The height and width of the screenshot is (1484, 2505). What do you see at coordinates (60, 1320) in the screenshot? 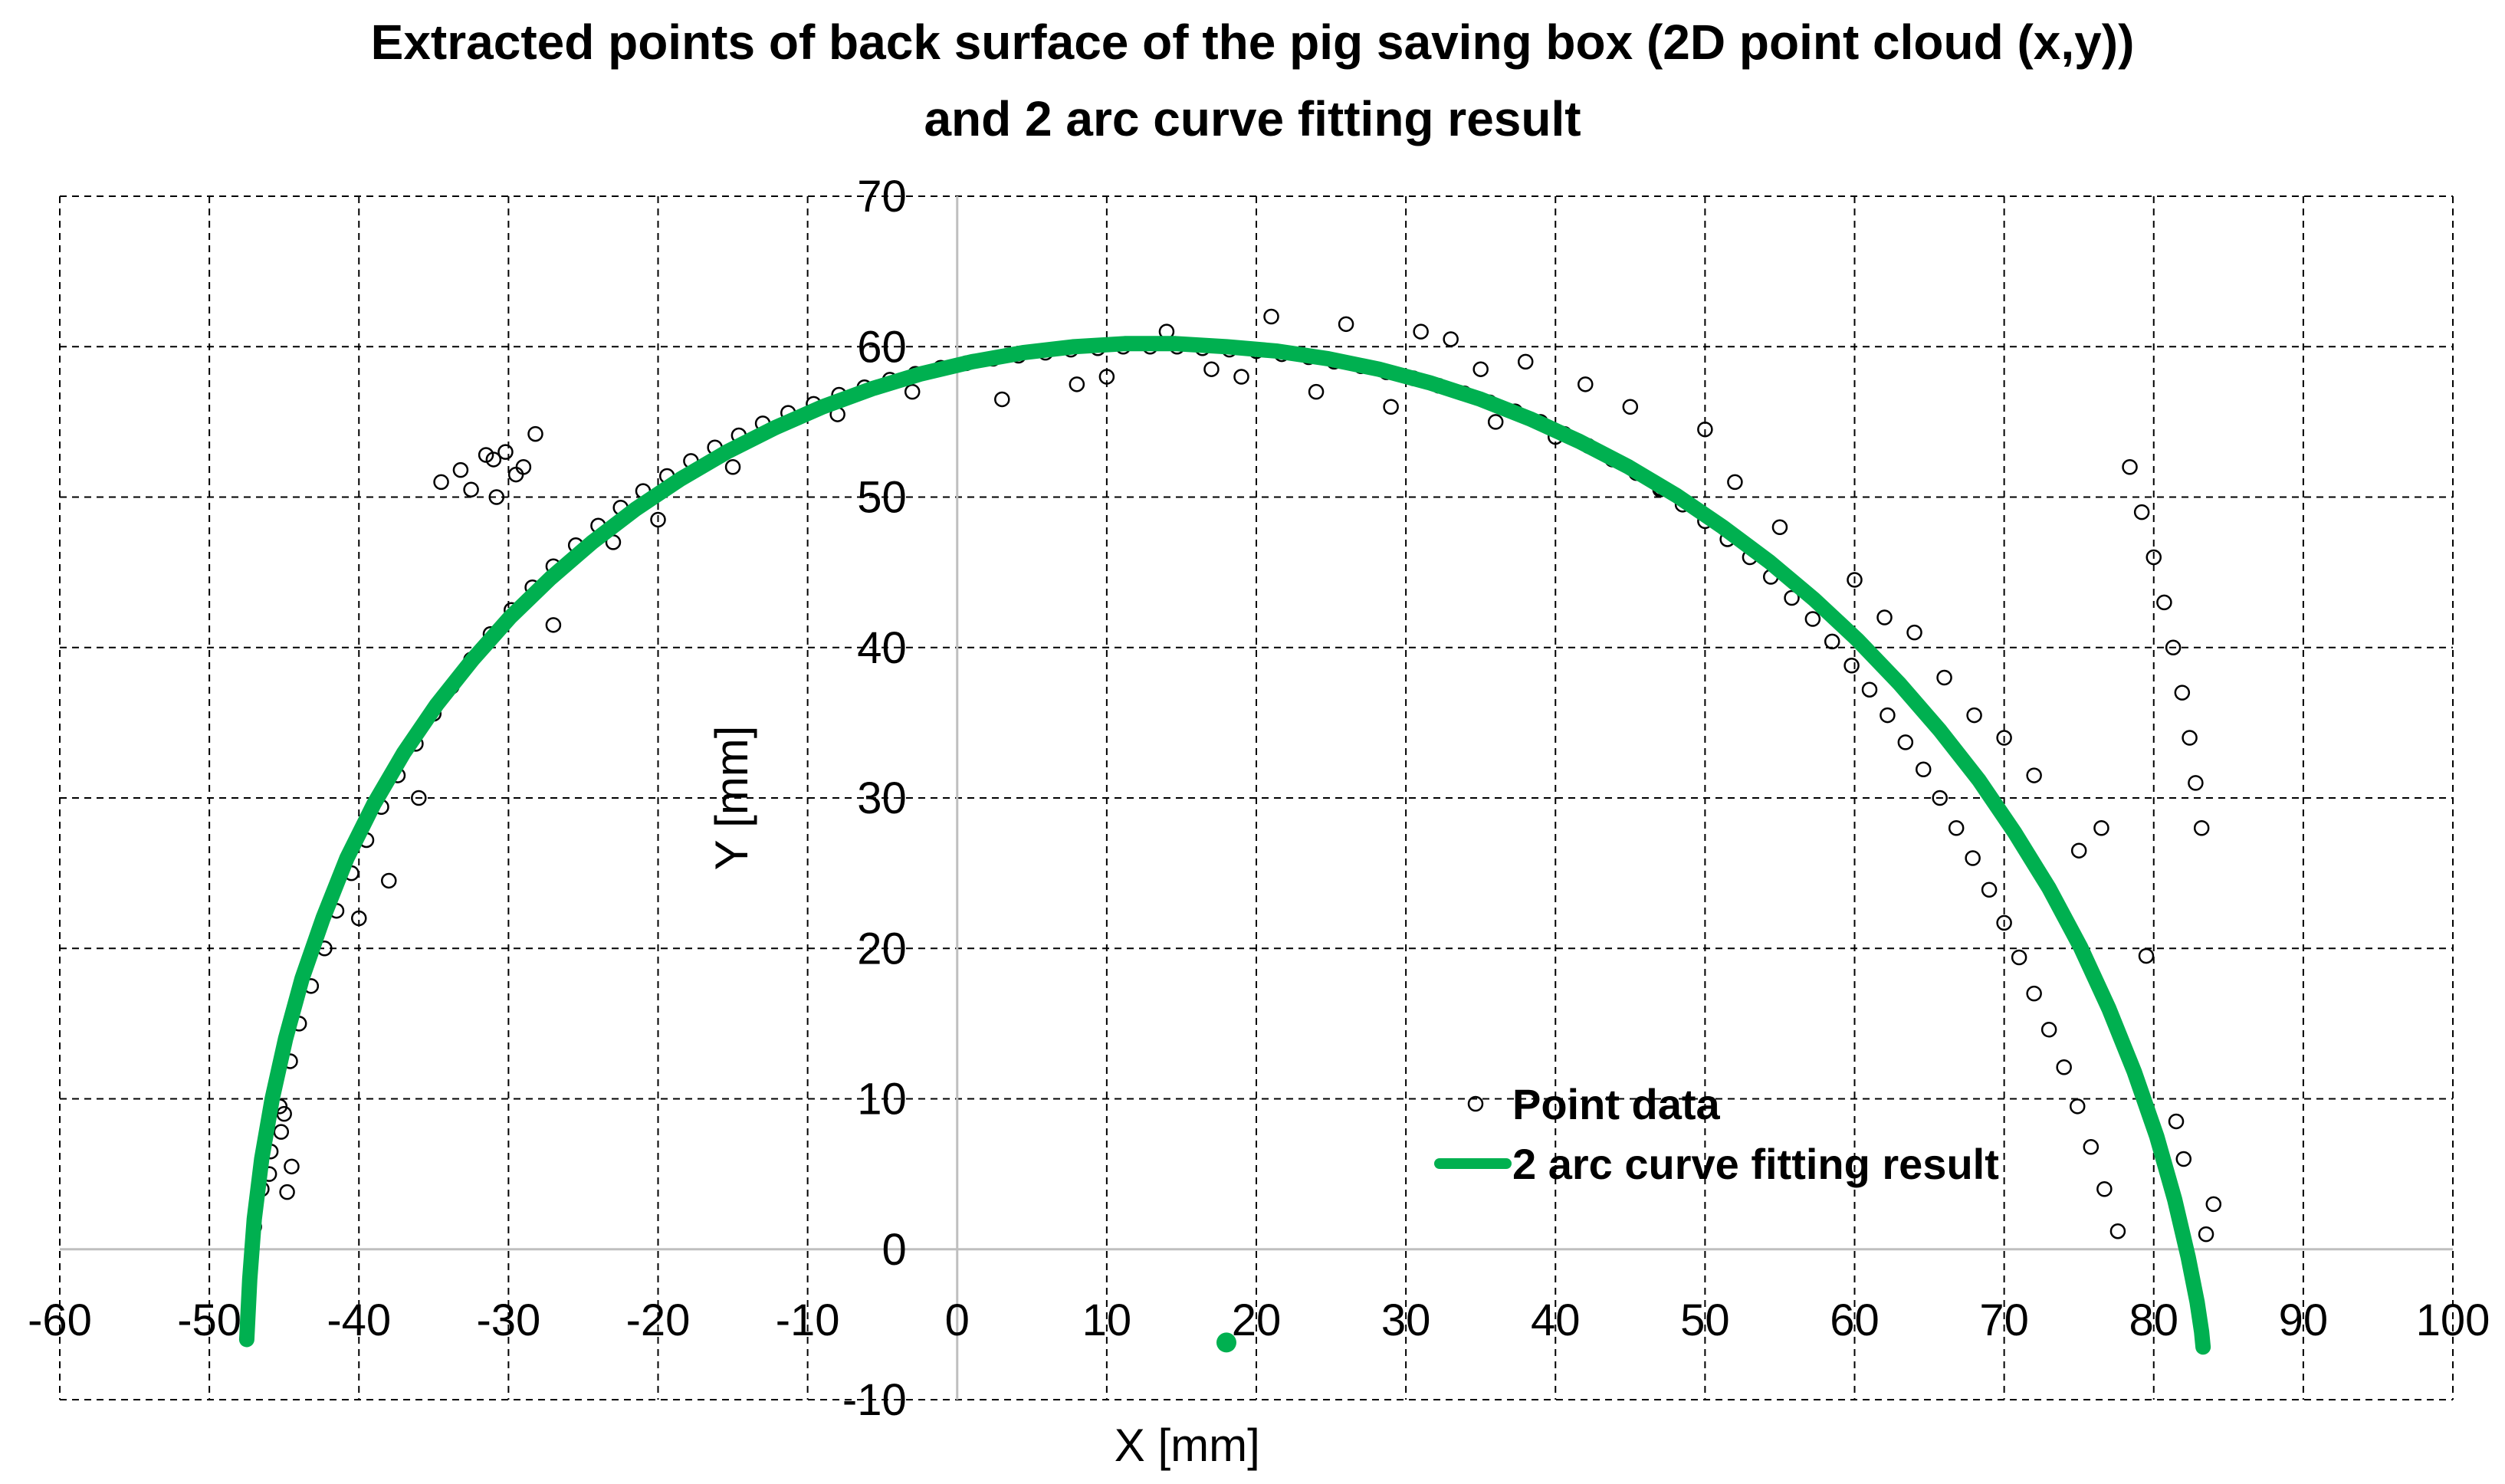
I see `x-tick-label: -60` at bounding box center [60, 1320].